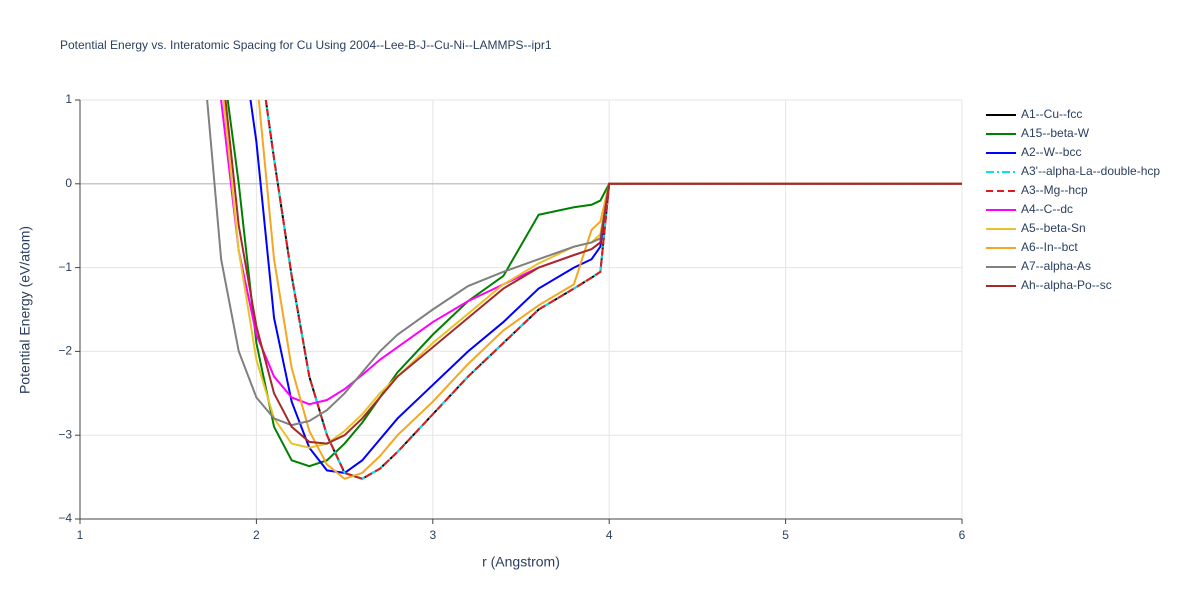  I want to click on y-tick-label: 1, so click(68, 99).